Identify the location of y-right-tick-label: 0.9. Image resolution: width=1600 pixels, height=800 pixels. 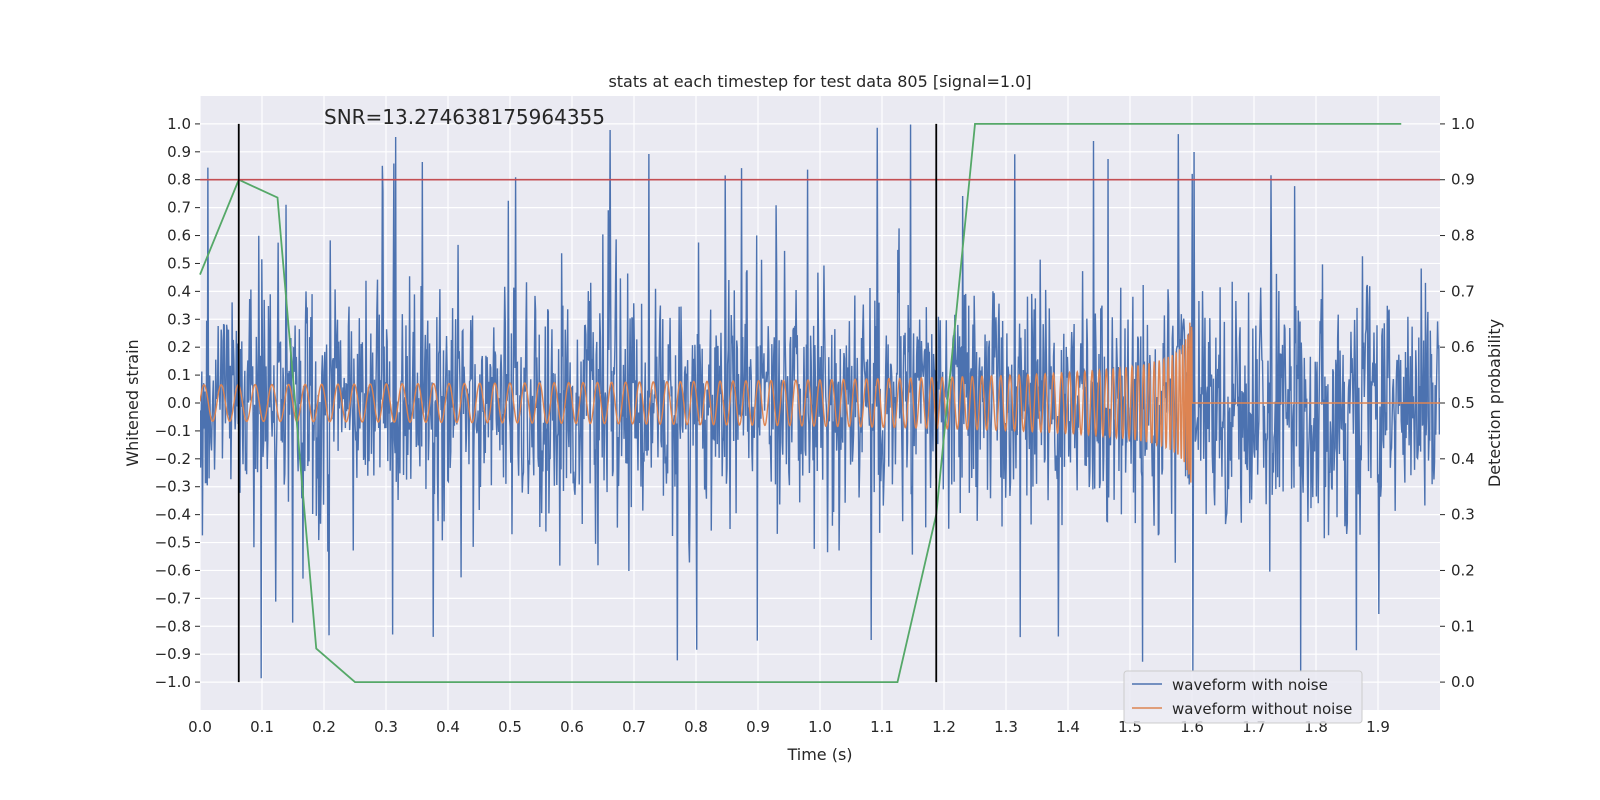
(1463, 180).